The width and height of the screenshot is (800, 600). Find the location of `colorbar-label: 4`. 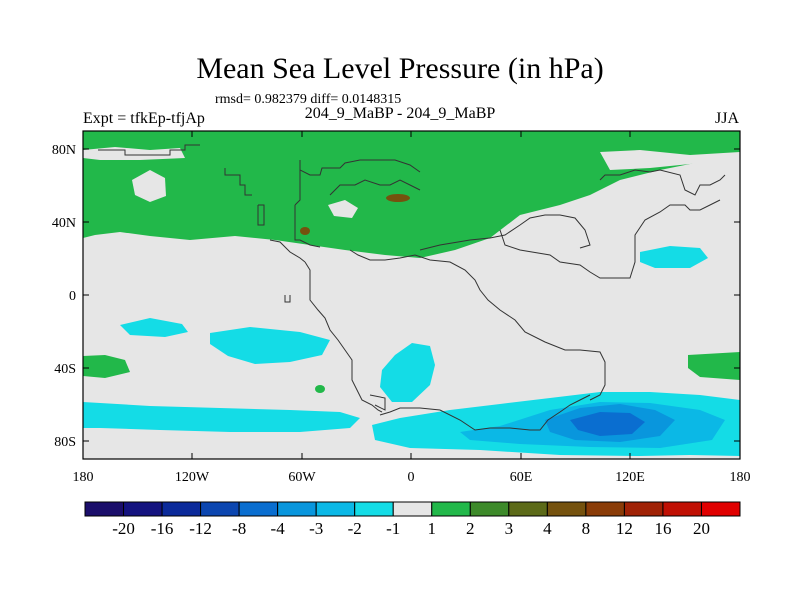

colorbar-label: 4 is located at coordinates (547, 528).